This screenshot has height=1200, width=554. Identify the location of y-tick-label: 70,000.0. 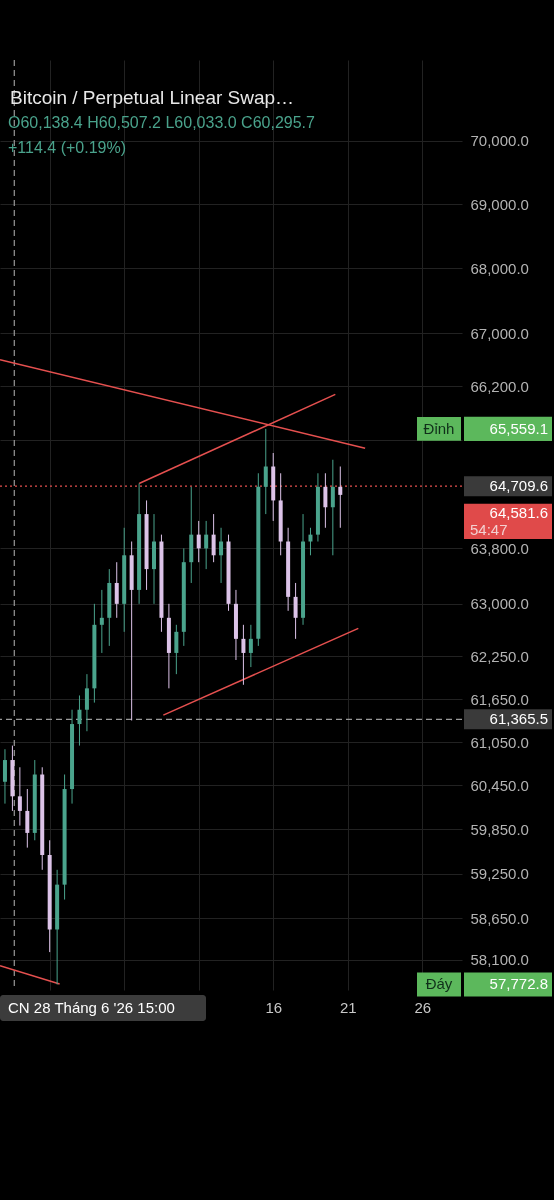
(499, 141).